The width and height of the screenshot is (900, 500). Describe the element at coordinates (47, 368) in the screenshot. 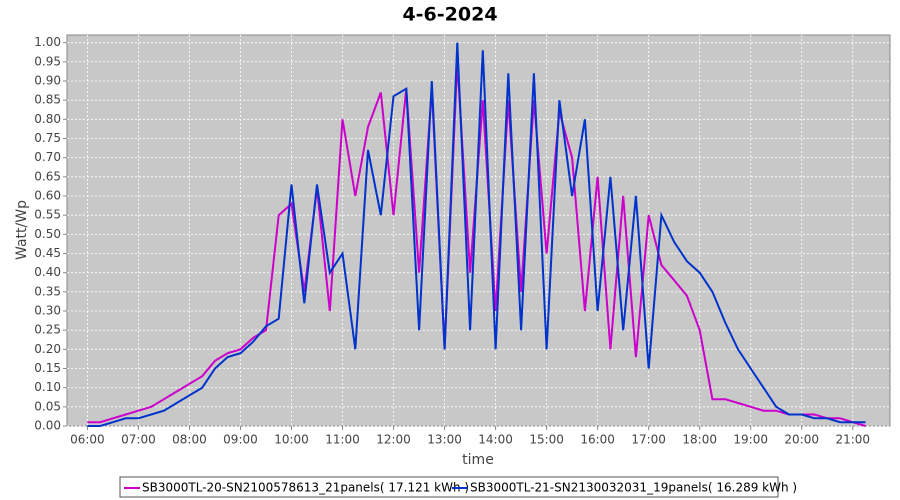

I see `y-tick-label: 0.15` at that location.